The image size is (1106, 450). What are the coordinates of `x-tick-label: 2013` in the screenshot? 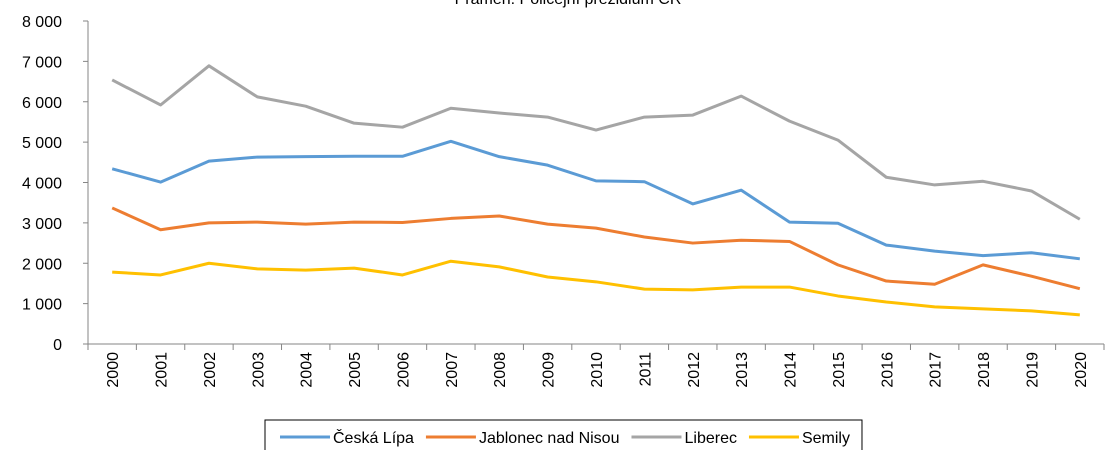 It's located at (742, 370).